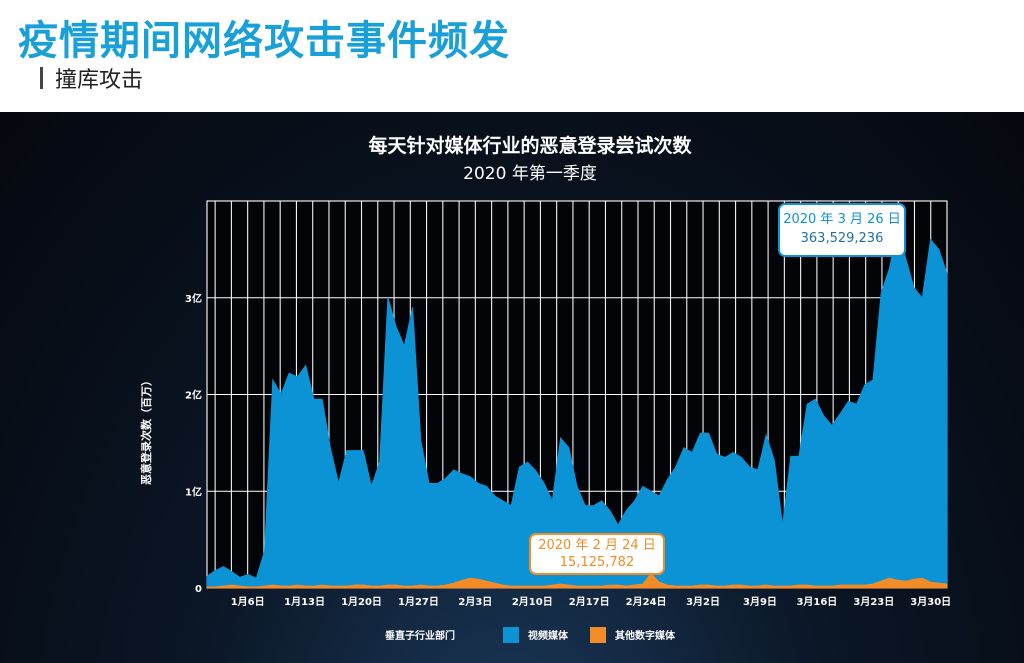 The image size is (1024, 663). I want to click on legend: 垂直子行业部门 视频媒体 其他数字媒体, so click(530, 635).